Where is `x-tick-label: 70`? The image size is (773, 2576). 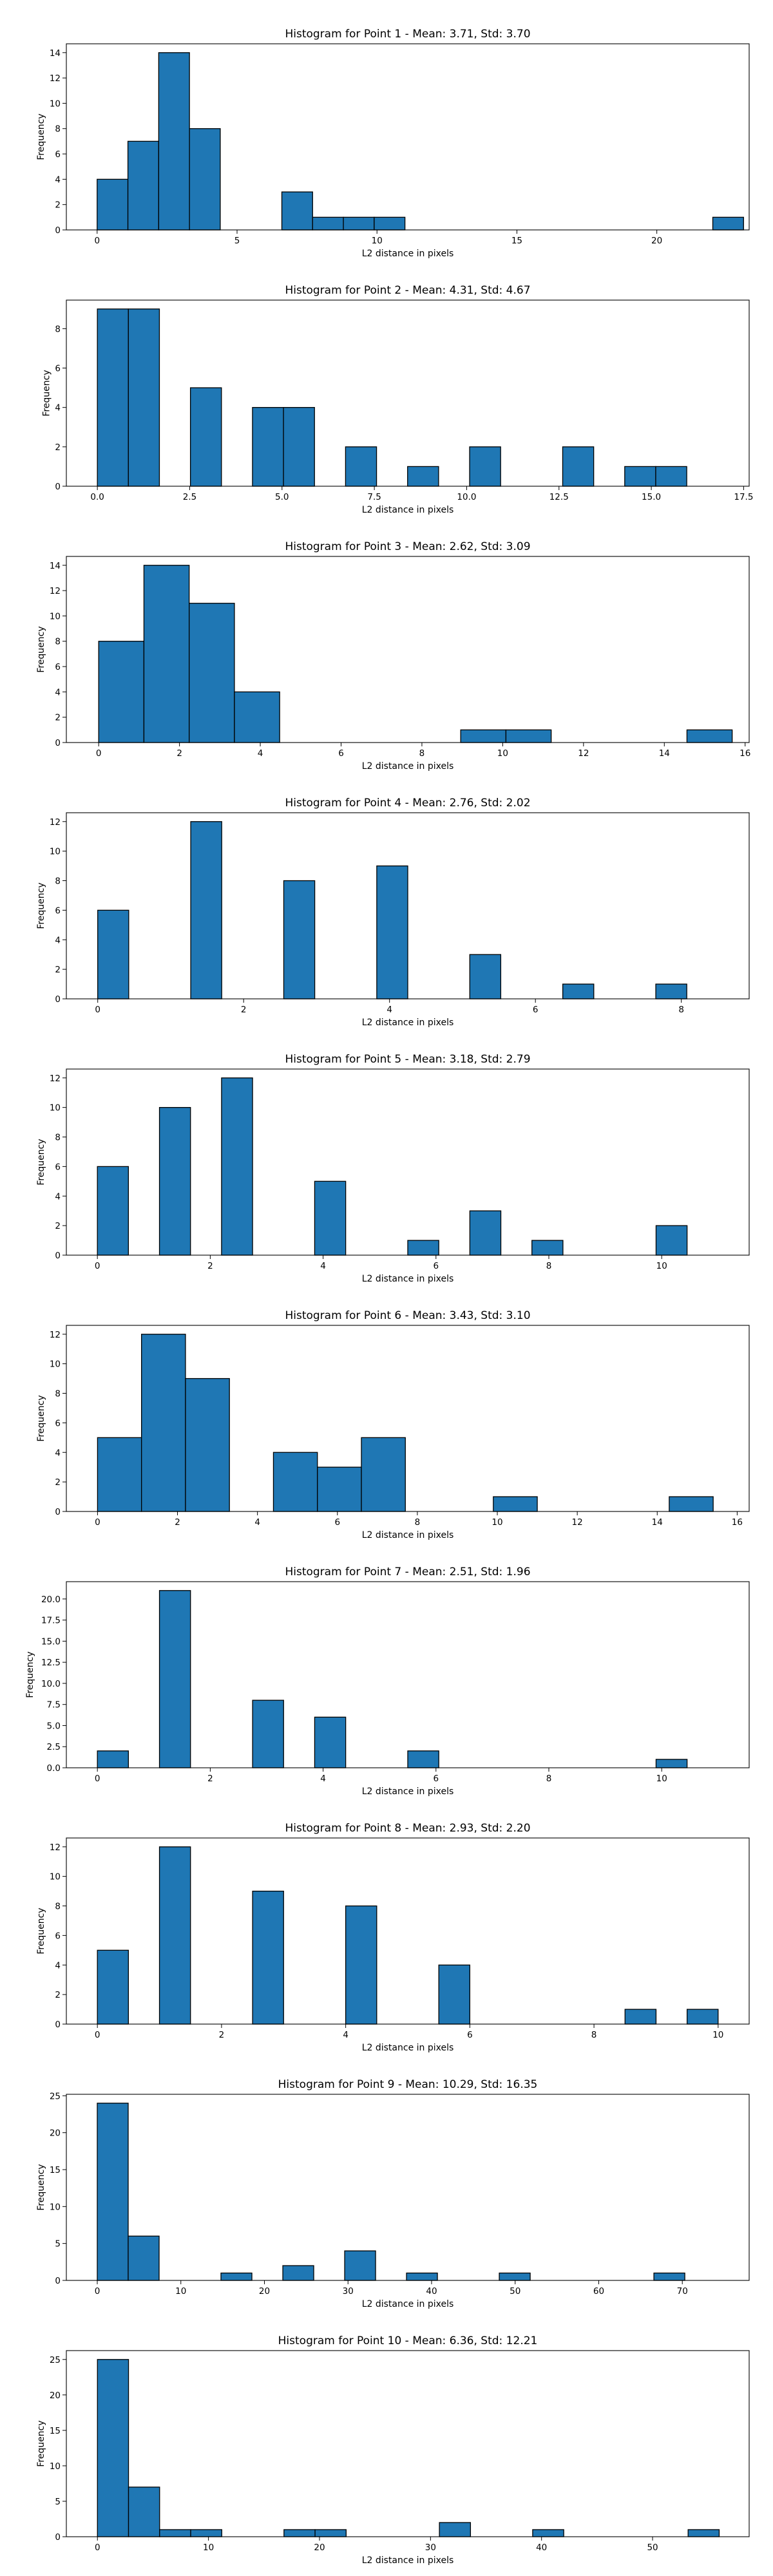 x-tick-label: 70 is located at coordinates (683, 2291).